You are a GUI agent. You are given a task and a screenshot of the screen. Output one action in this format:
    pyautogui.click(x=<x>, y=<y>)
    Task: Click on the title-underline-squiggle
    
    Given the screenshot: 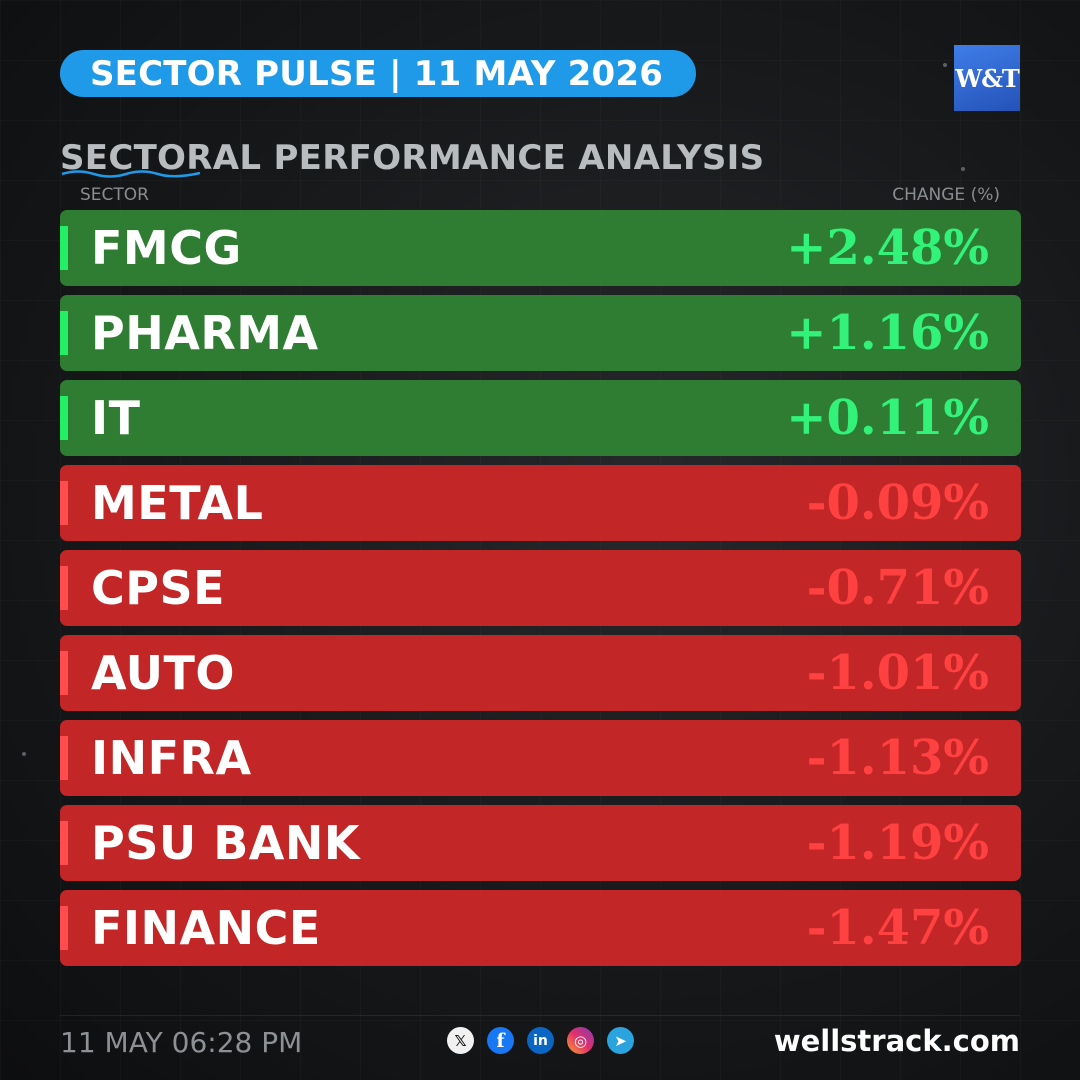 What is the action you would take?
    pyautogui.click(x=131, y=174)
    